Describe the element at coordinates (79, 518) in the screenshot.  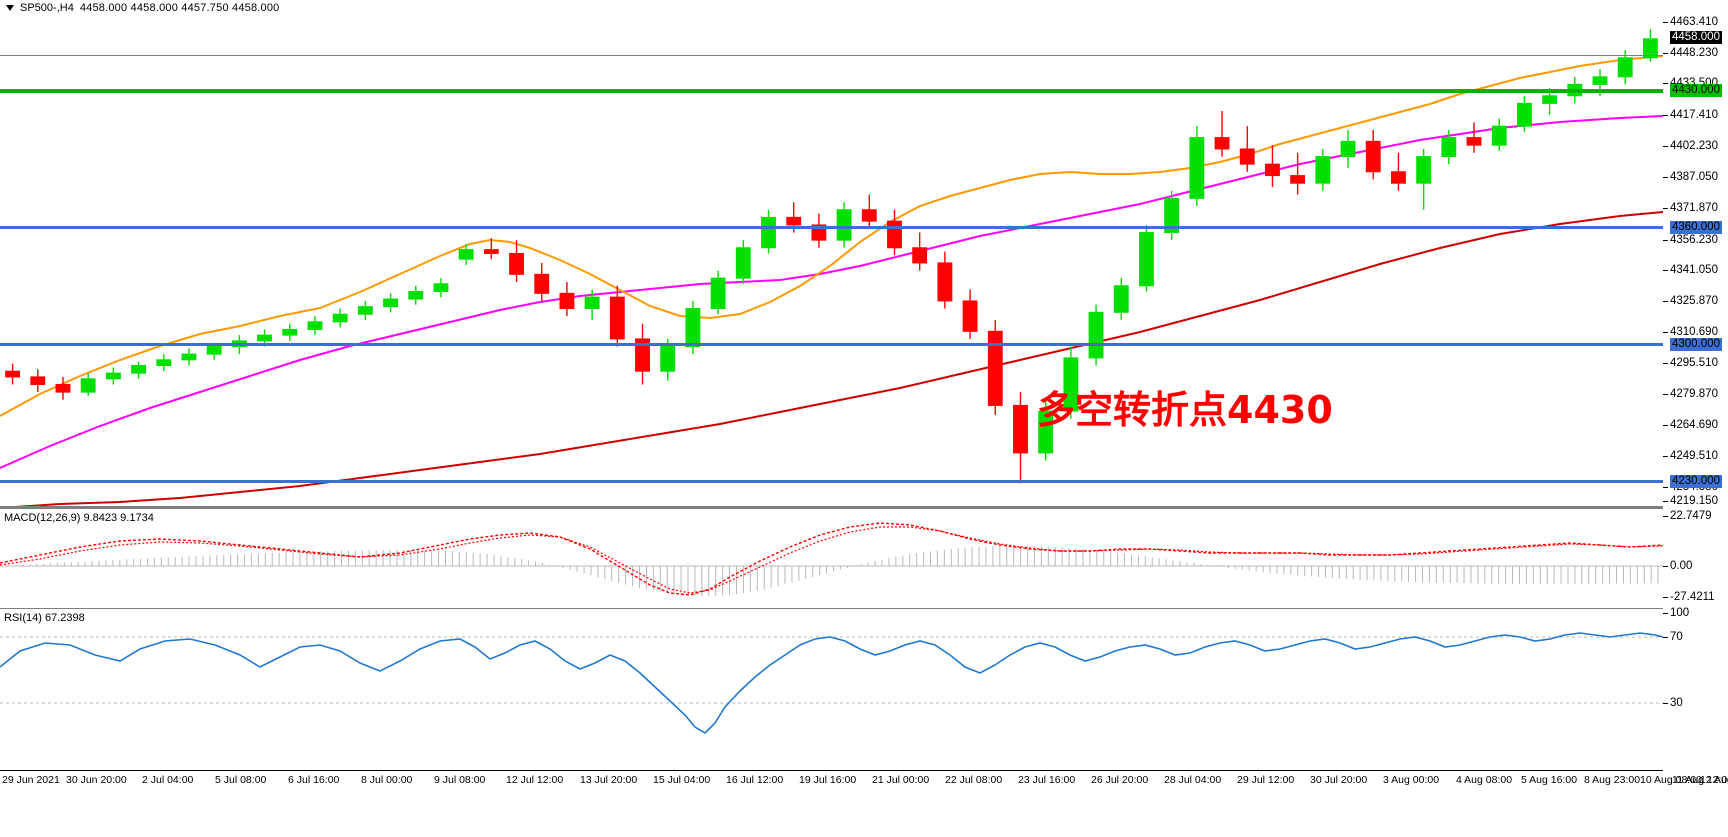
I see `macd-caption-label: MACD(12,26,9) 9.8423 9.1734` at that location.